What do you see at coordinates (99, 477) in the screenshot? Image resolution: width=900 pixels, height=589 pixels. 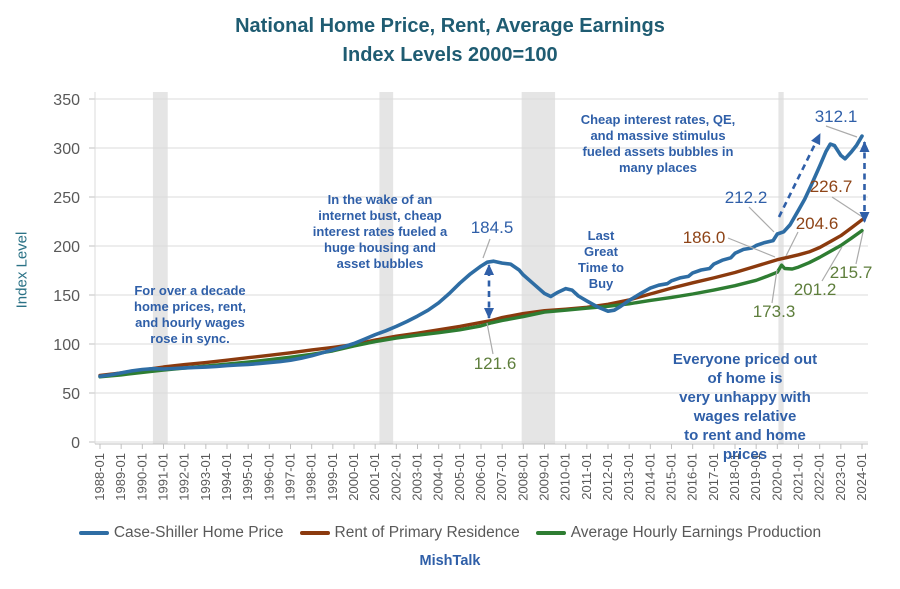 I see `x-tick-label: 1988-01` at bounding box center [99, 477].